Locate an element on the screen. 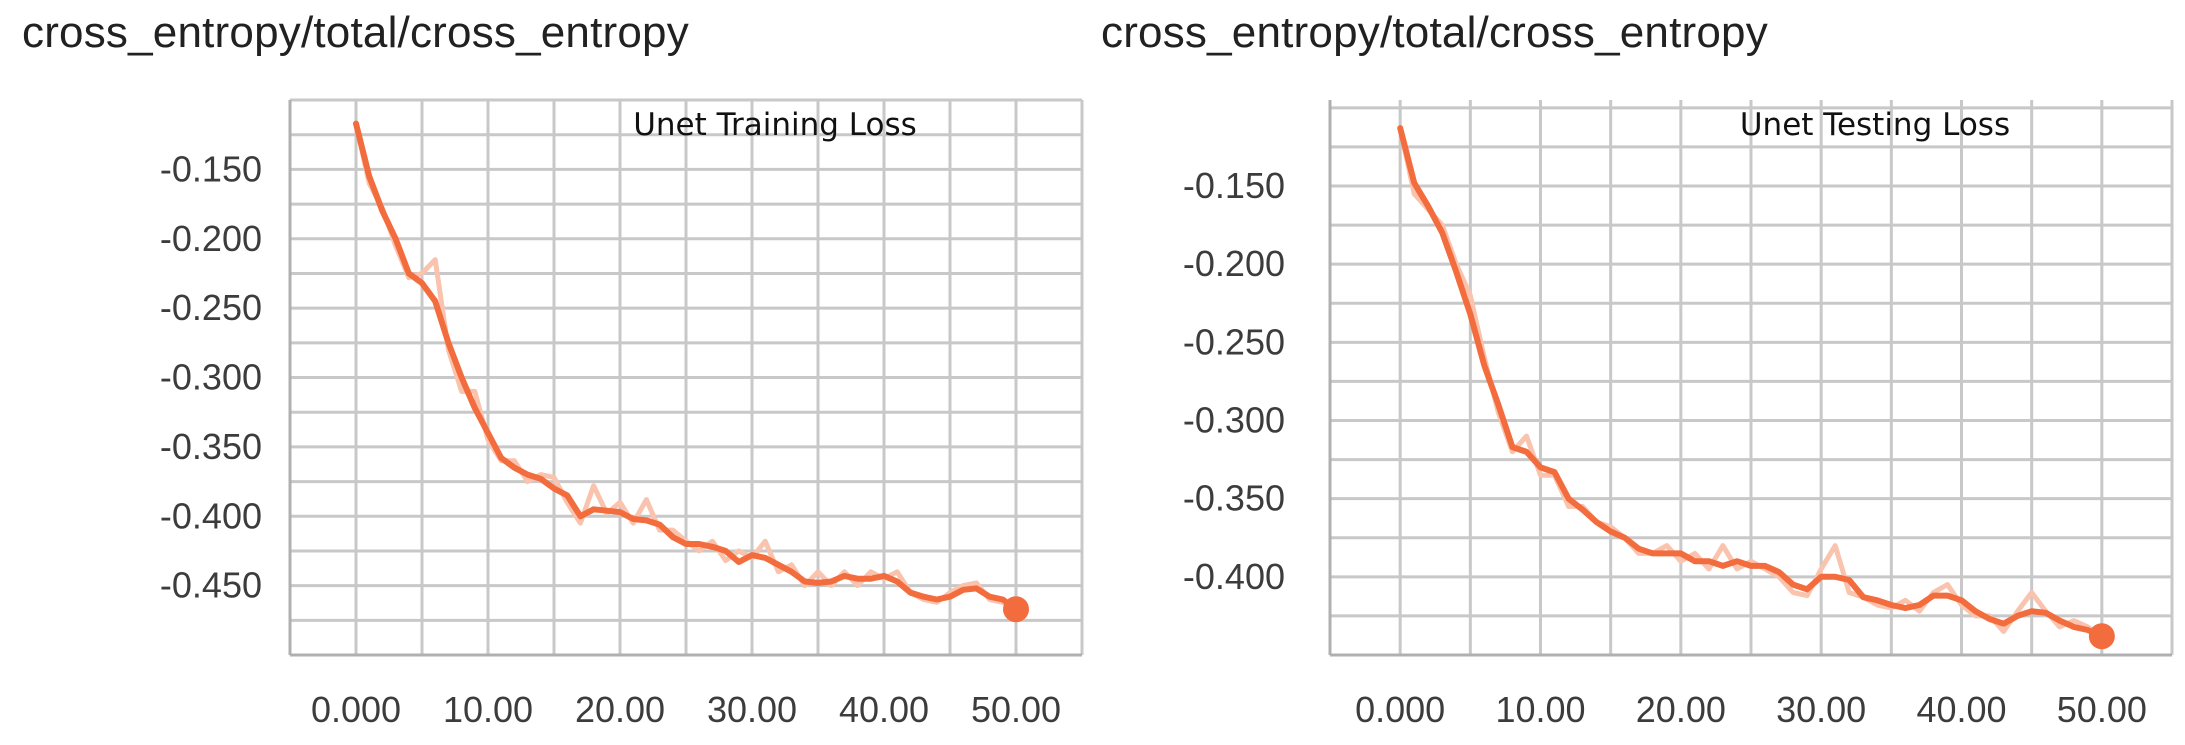 This screenshot has height=745, width=2185. chart-annotation: Unet Testing Loss is located at coordinates (1875, 125).